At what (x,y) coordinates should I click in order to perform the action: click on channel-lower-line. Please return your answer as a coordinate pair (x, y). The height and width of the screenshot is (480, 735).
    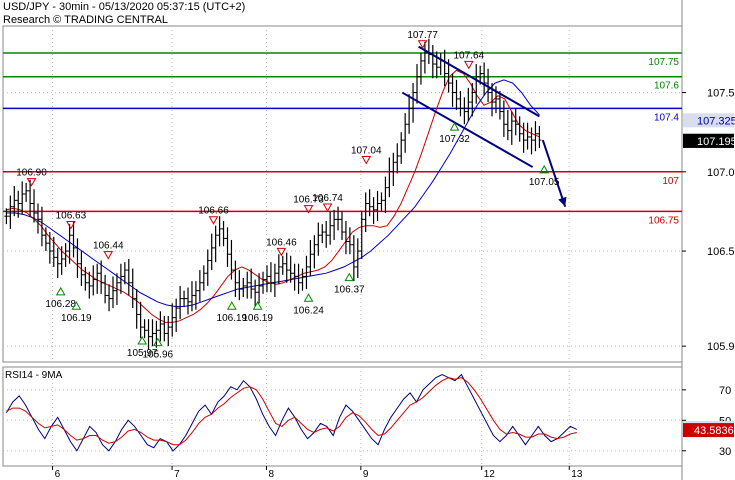
    Looking at the image, I should click on (467, 129).